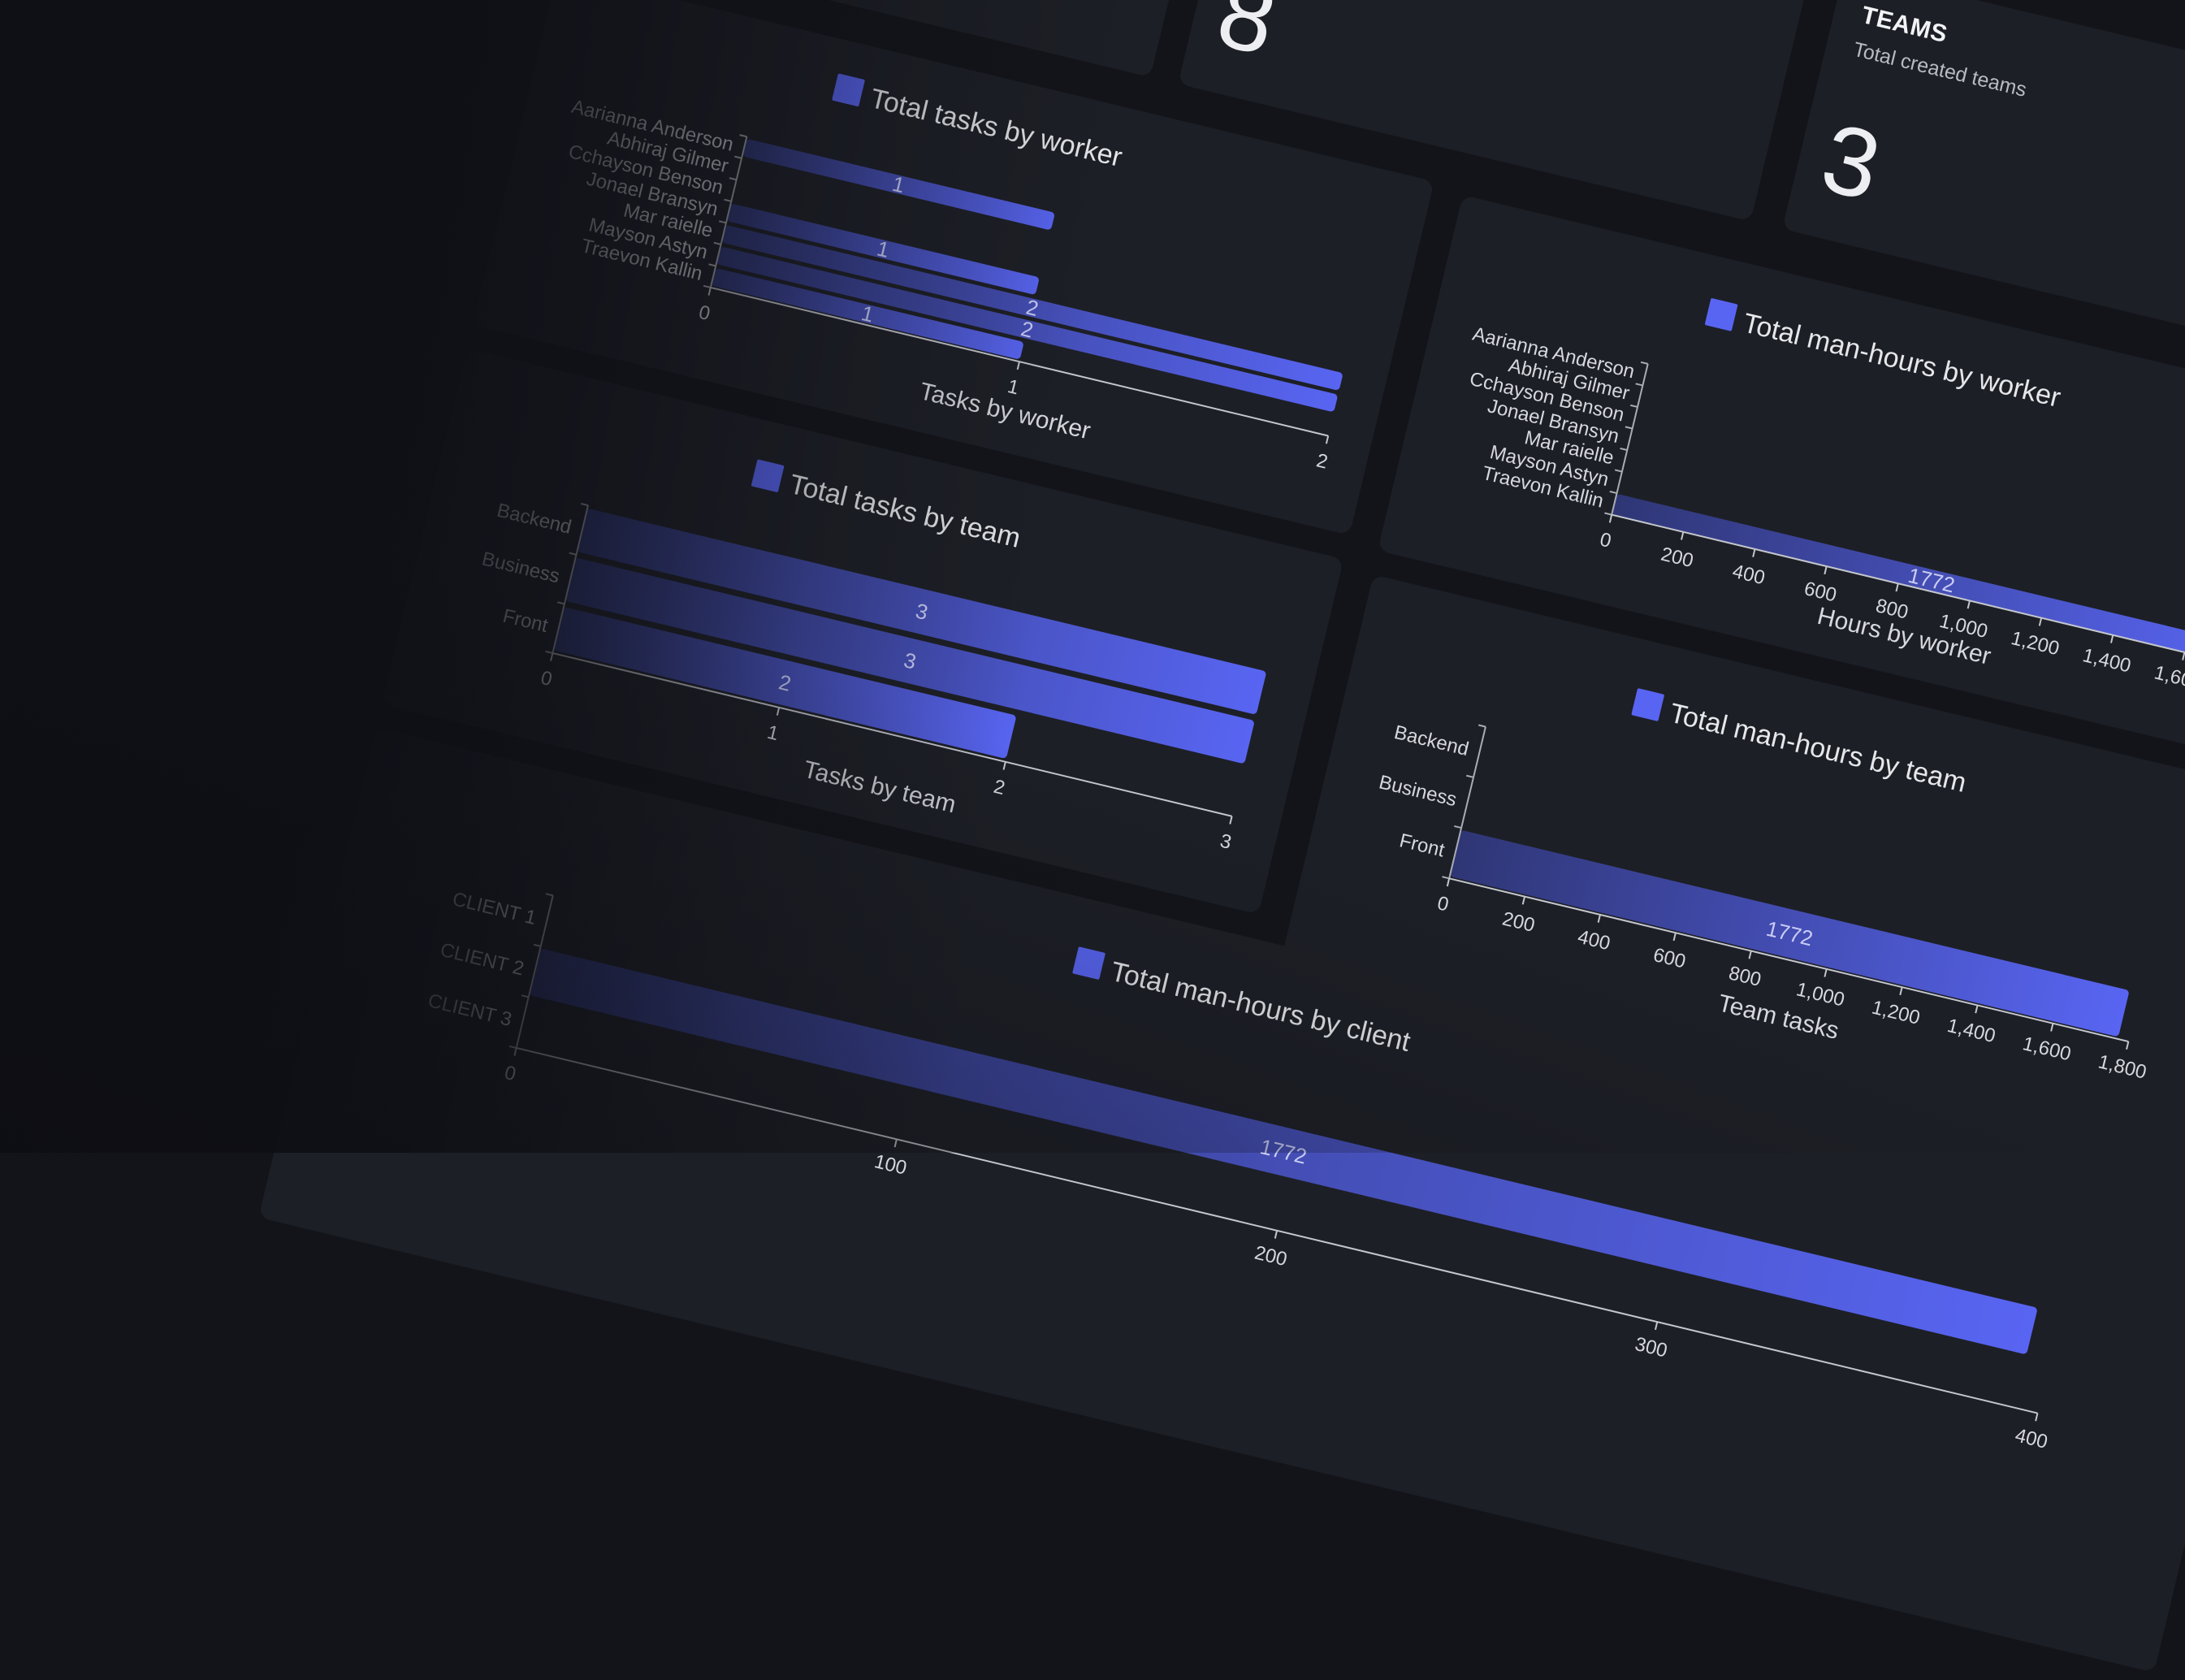 This screenshot has height=1680, width=2185. What do you see at coordinates (1247, 38) in the screenshot?
I see `workers-count: 8` at bounding box center [1247, 38].